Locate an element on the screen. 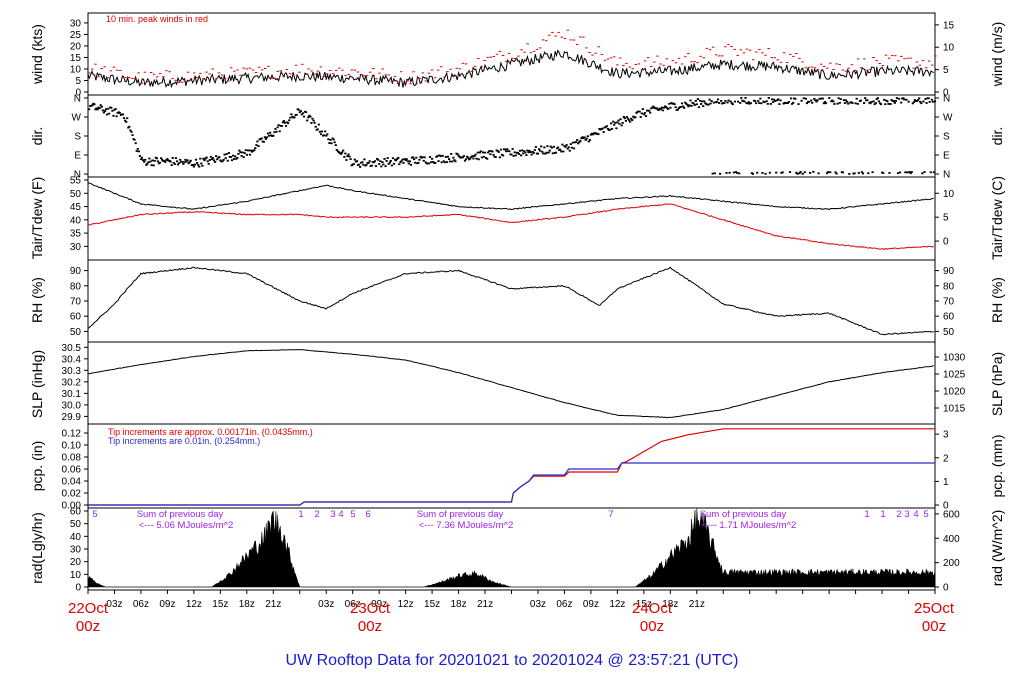 This screenshot has height=700, width=1024. panel-frame-dir is located at coordinates (511, 136).